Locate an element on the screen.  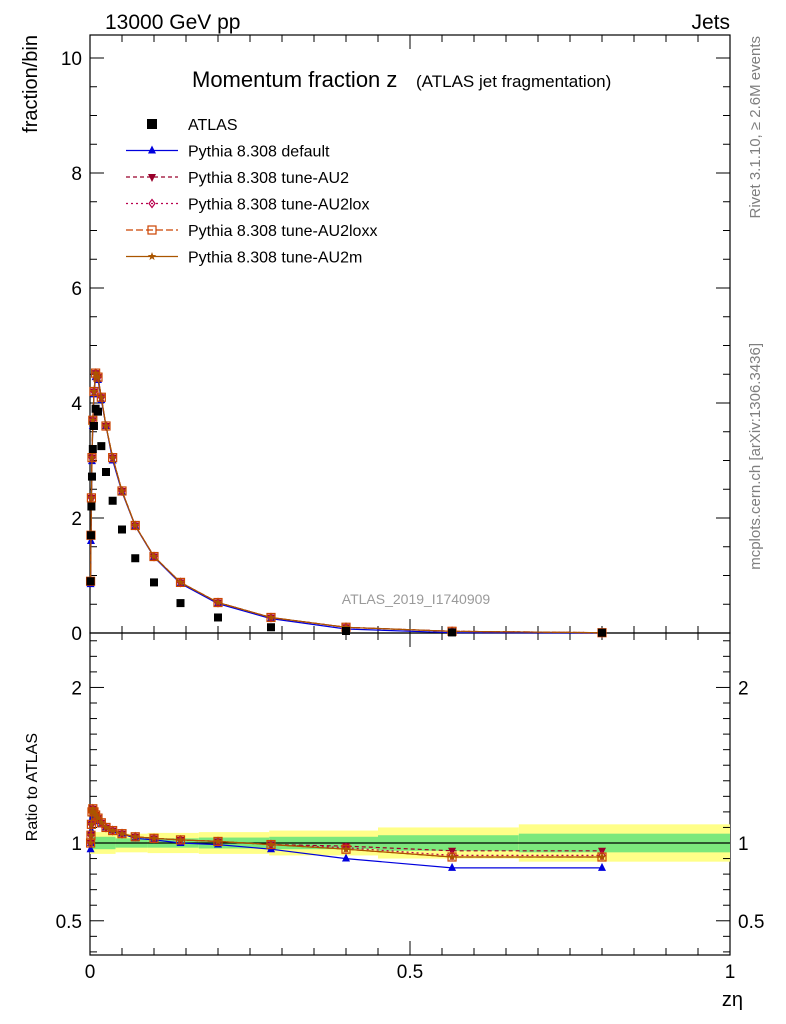
rivet-label: Rivet 3.1.10, ≥ 2.6M events is located at coordinates (755, 127).